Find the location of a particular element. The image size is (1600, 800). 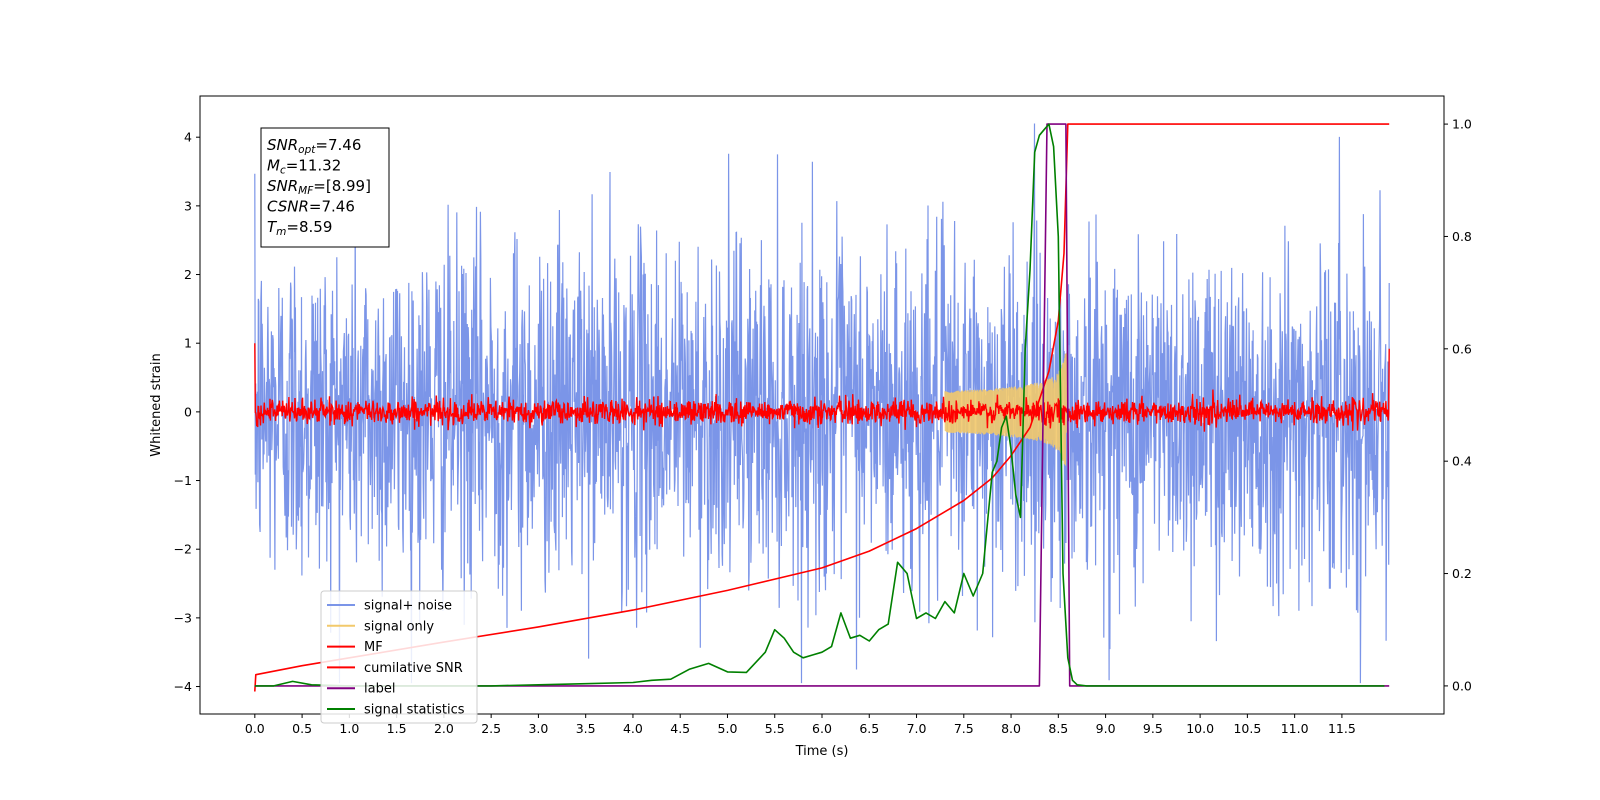

legend-label: cumilative SNR is located at coordinates (413, 668).